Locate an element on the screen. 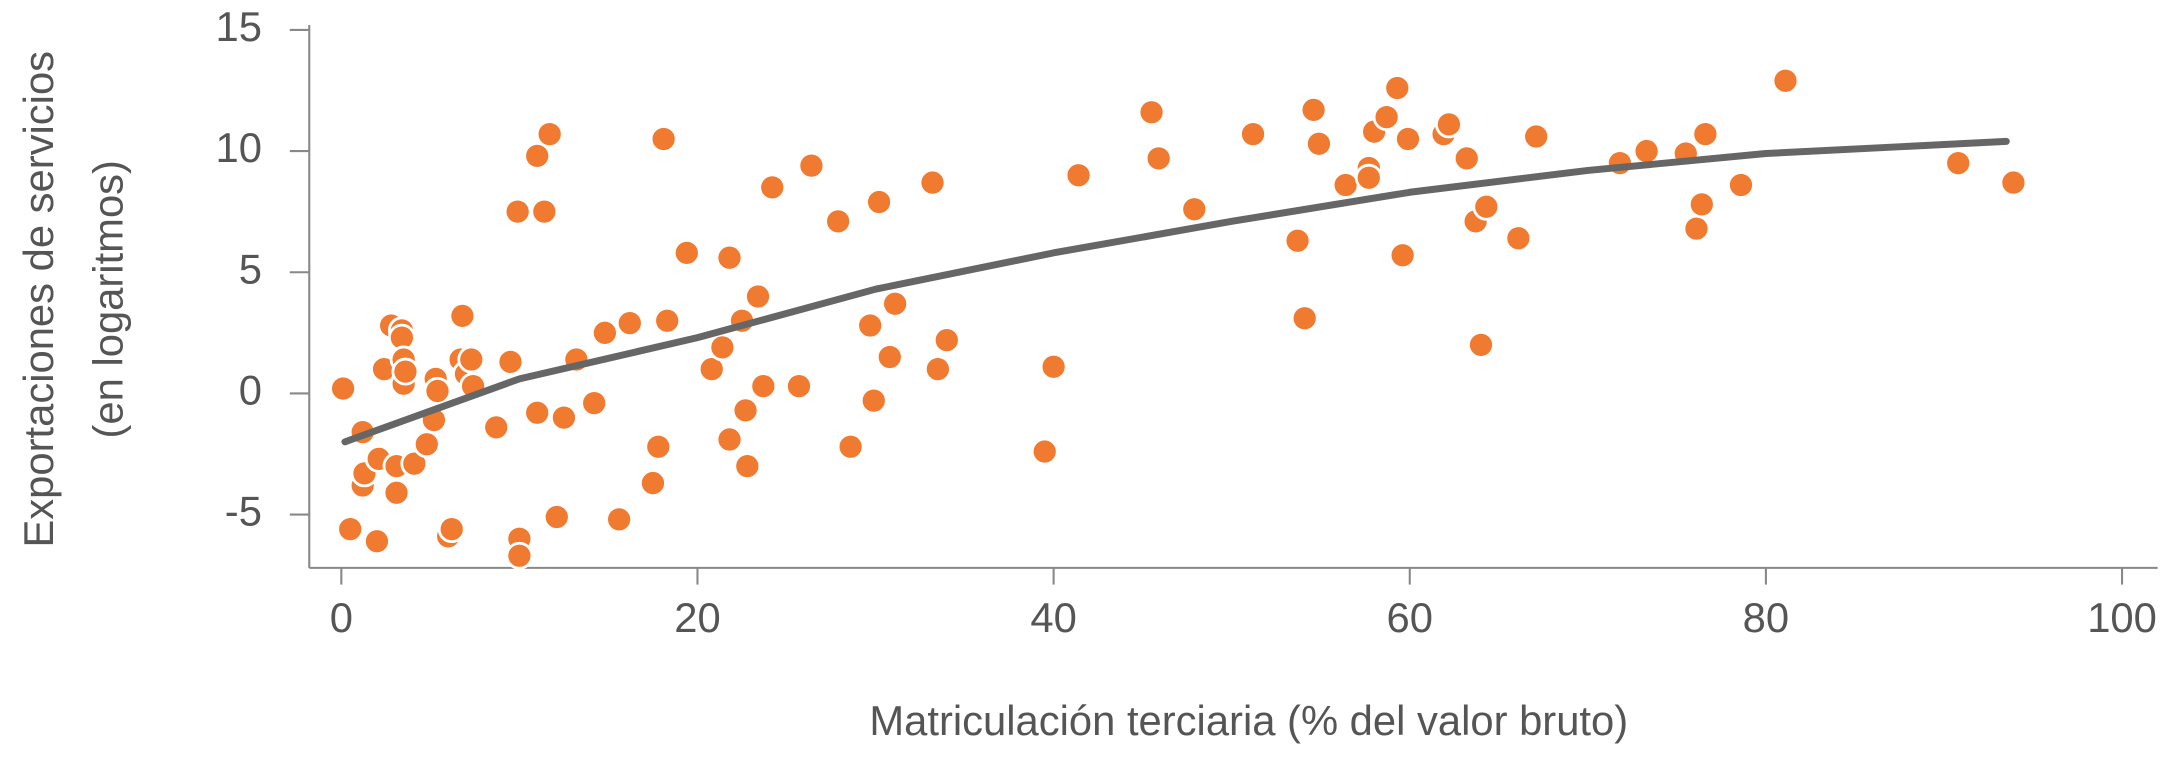  x-tick-label: 100 is located at coordinates (2122, 617).